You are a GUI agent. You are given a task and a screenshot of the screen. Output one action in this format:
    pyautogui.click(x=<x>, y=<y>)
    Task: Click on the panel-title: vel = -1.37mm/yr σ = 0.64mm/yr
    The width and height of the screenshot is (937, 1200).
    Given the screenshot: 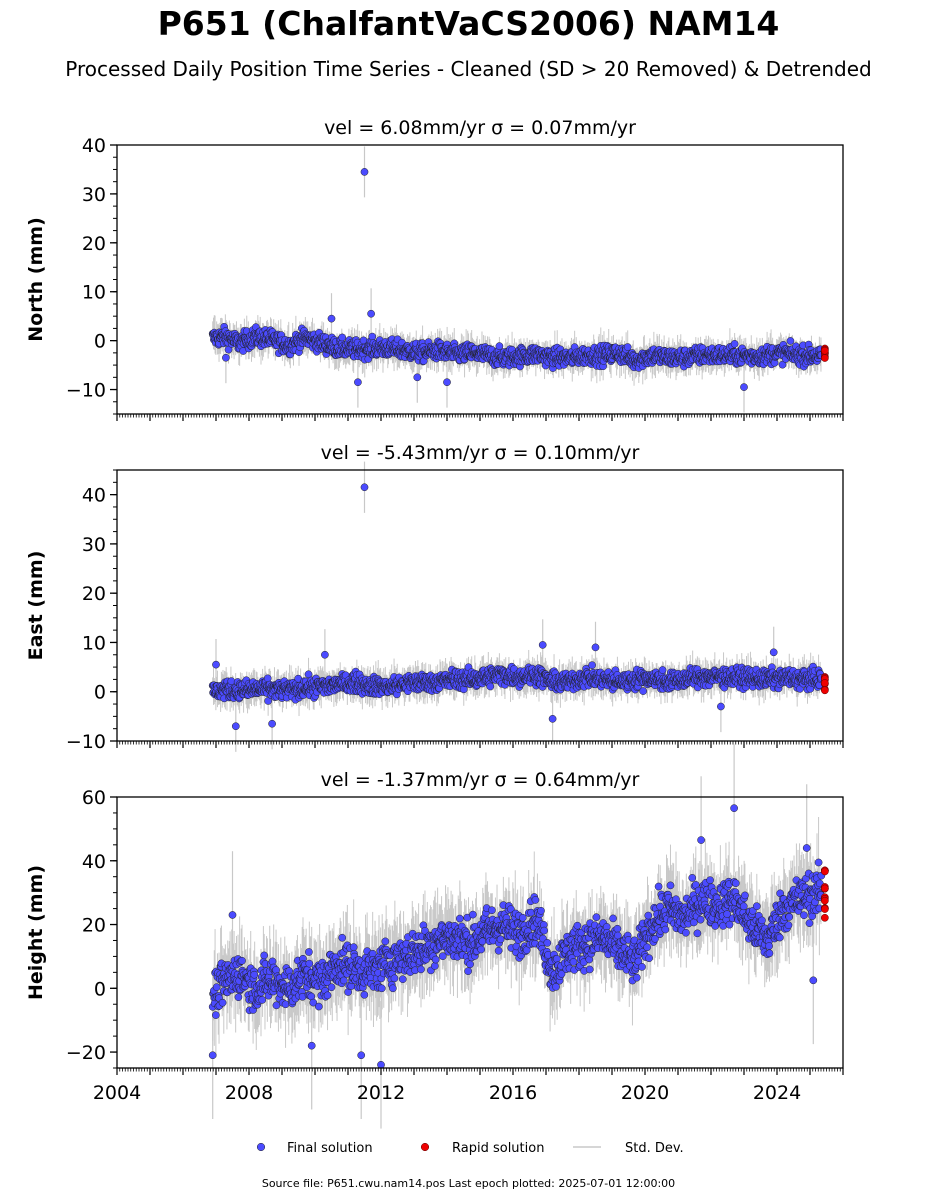 What is the action you would take?
    pyautogui.click(x=480, y=780)
    